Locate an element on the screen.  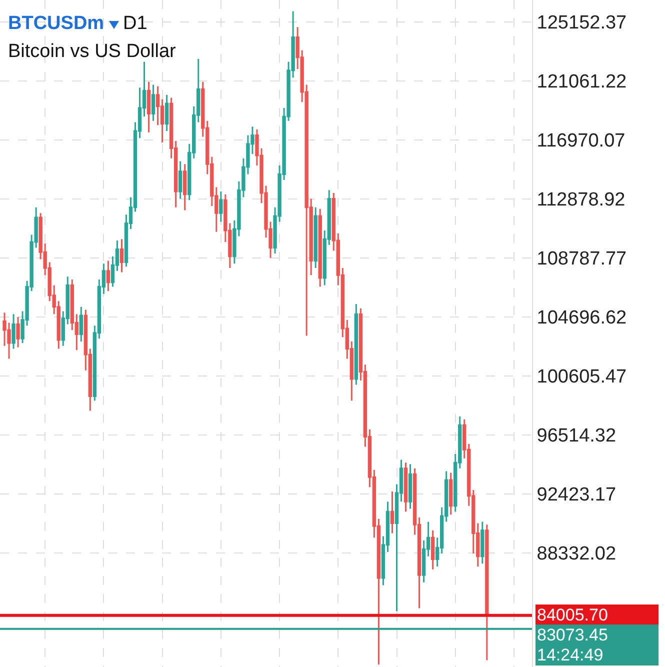
y-tick-label: 108787.77 is located at coordinates (581, 259).